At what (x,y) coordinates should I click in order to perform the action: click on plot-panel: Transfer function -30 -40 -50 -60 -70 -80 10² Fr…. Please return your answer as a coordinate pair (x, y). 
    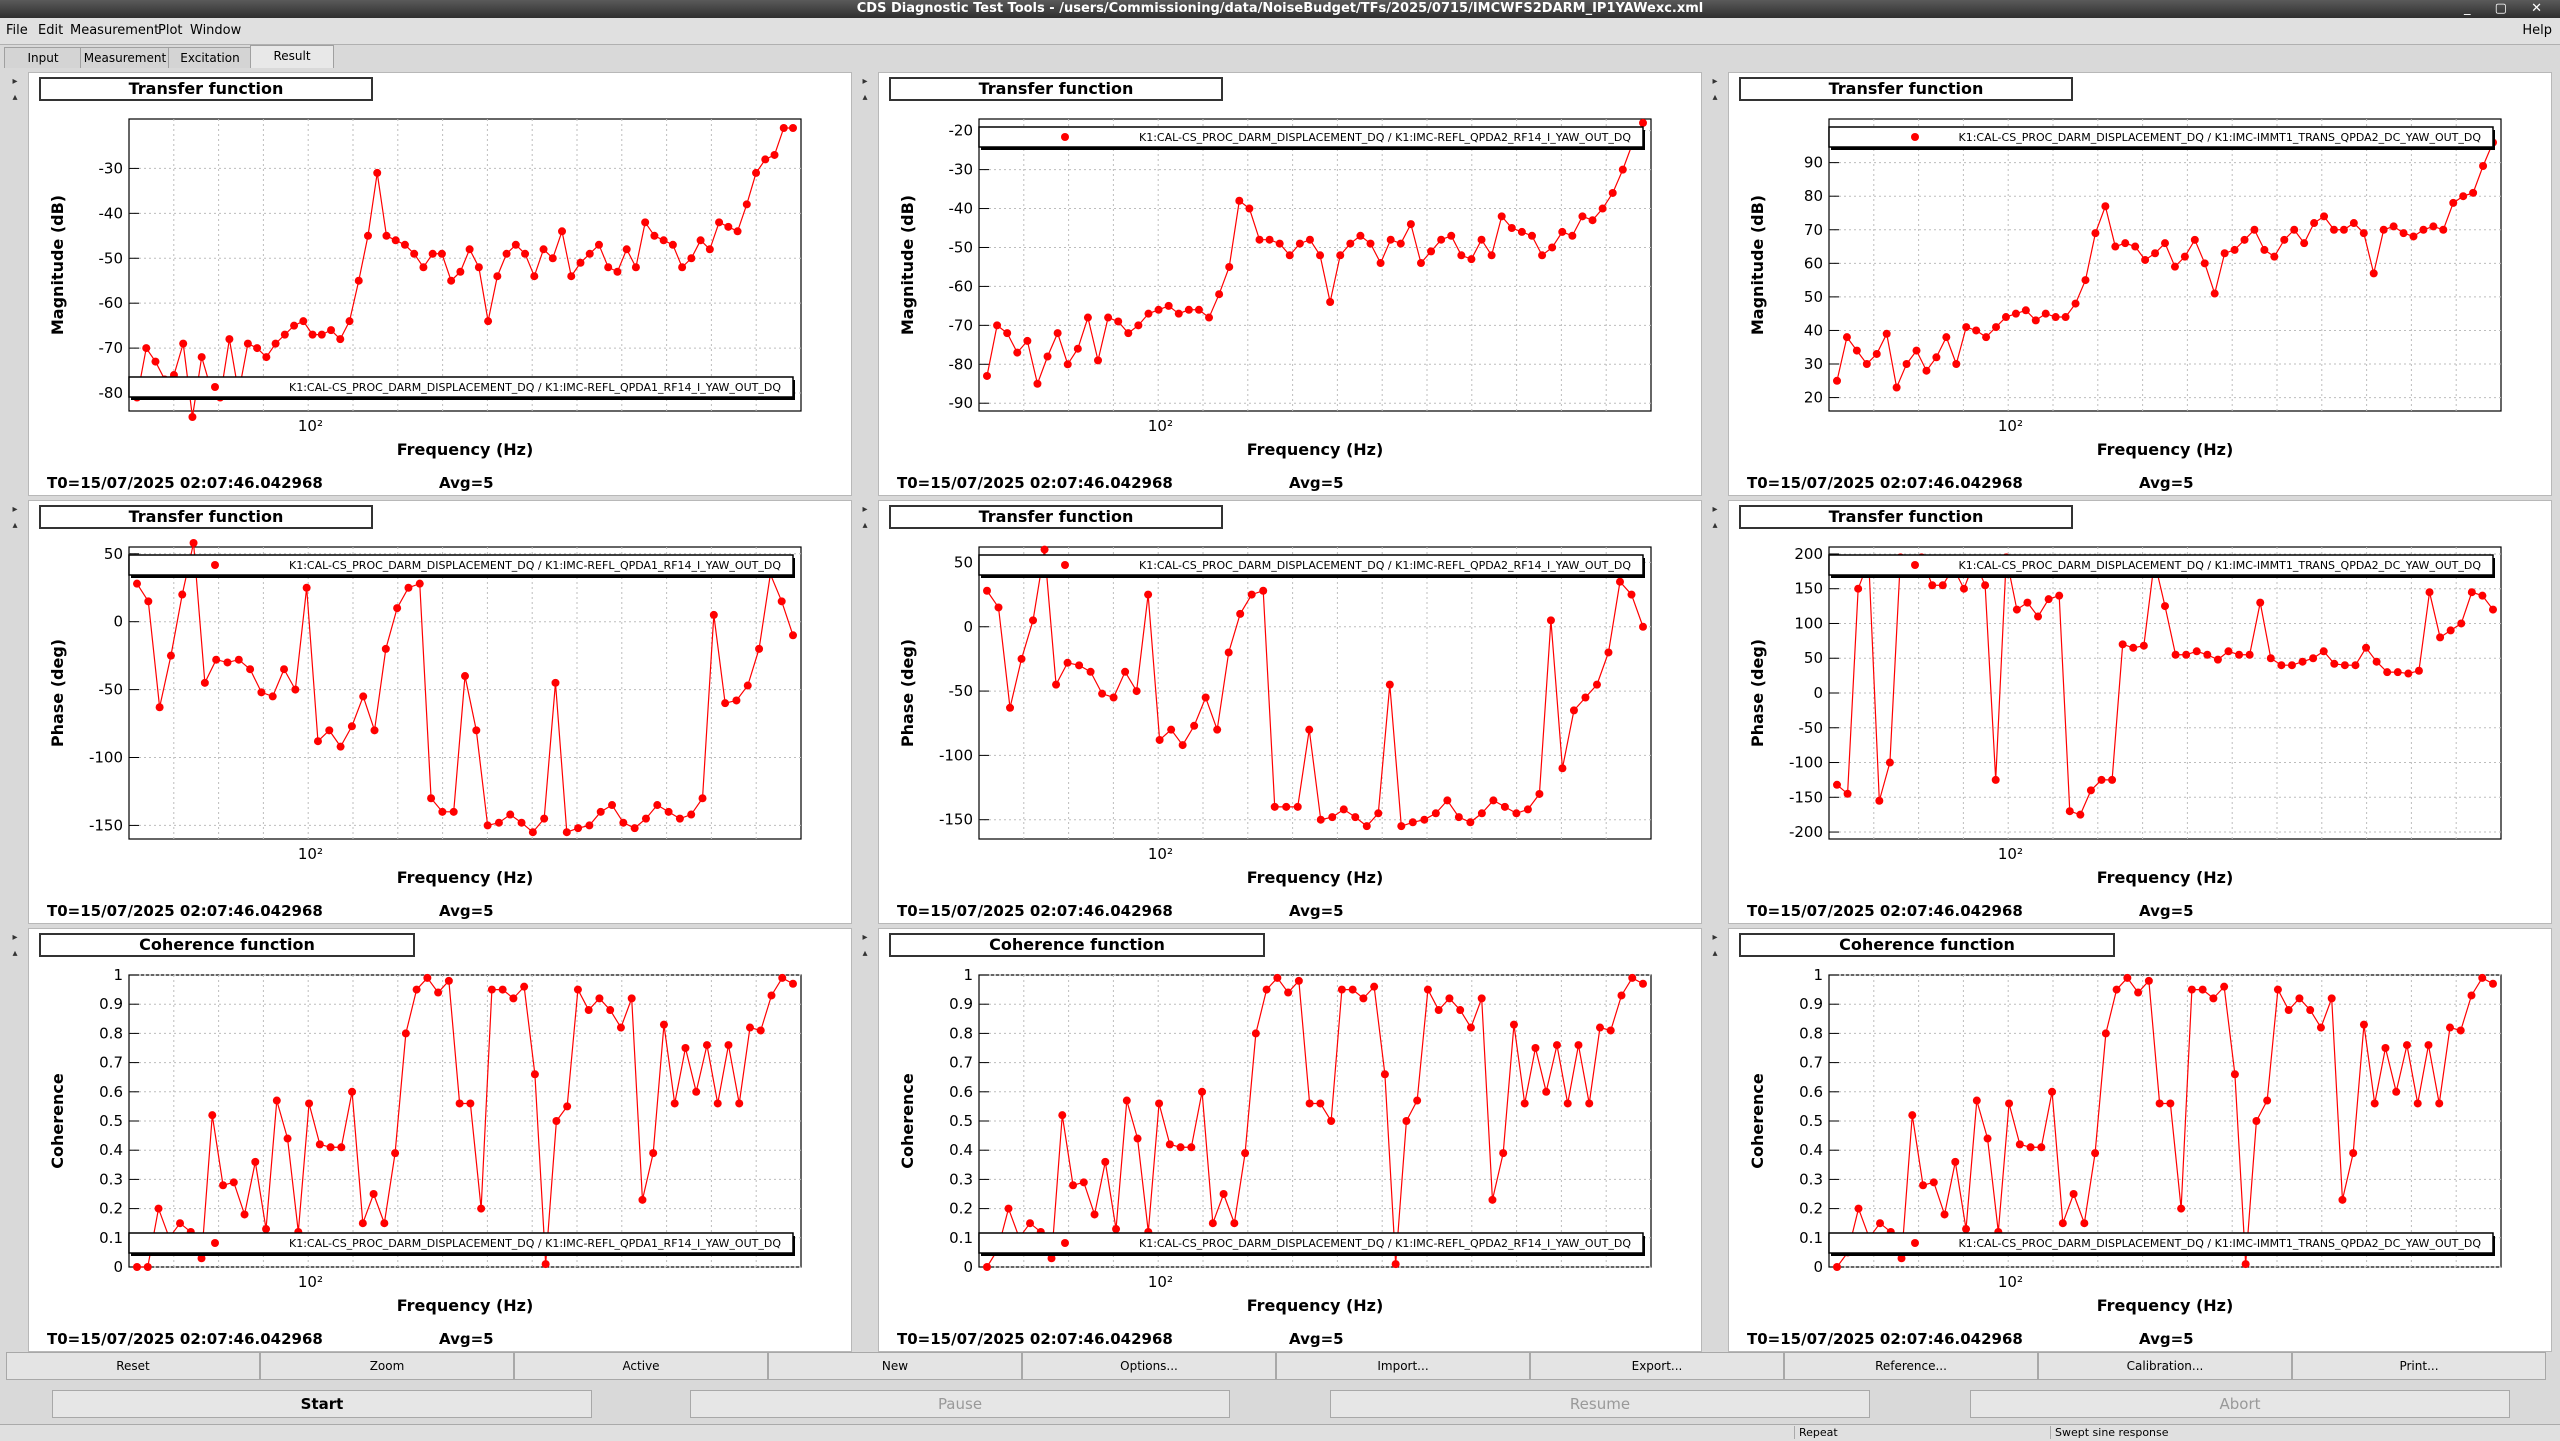
    Looking at the image, I should click on (440, 284).